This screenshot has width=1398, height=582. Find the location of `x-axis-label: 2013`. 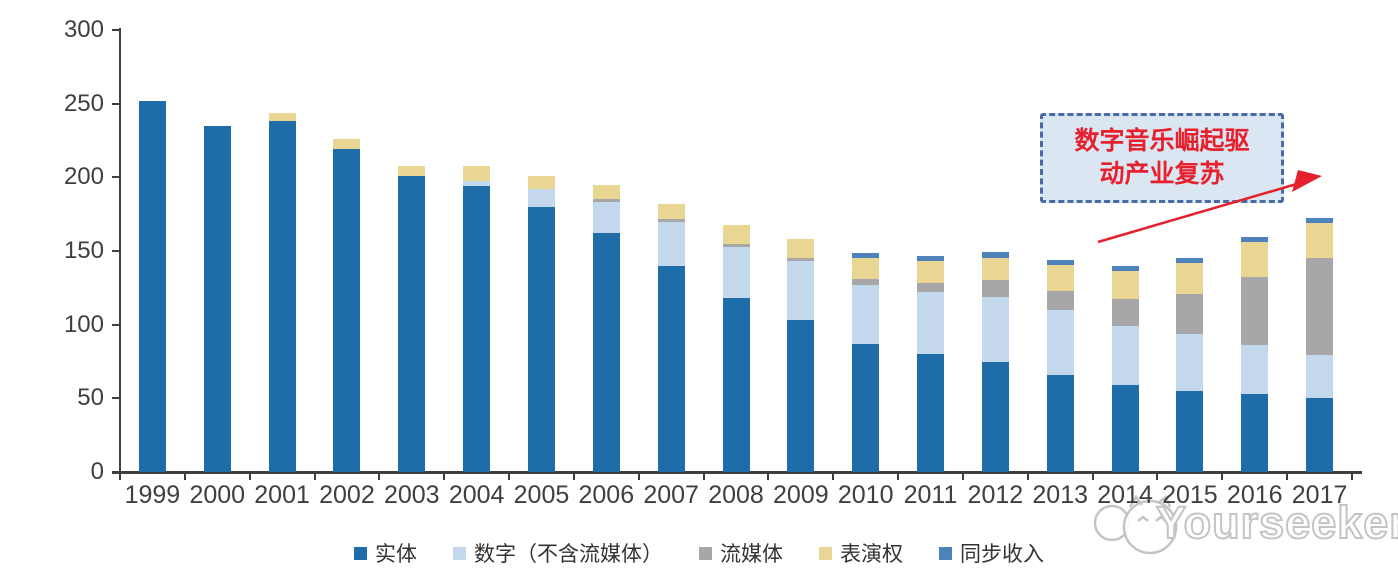

x-axis-label: 2013 is located at coordinates (1060, 495).